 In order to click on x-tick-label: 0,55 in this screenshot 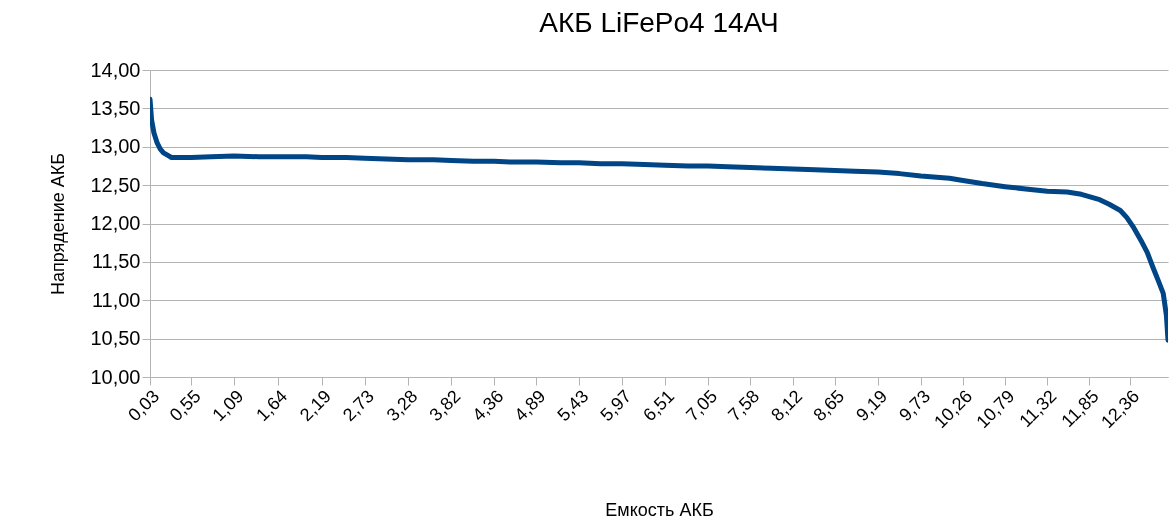, I will do `click(185, 406)`.